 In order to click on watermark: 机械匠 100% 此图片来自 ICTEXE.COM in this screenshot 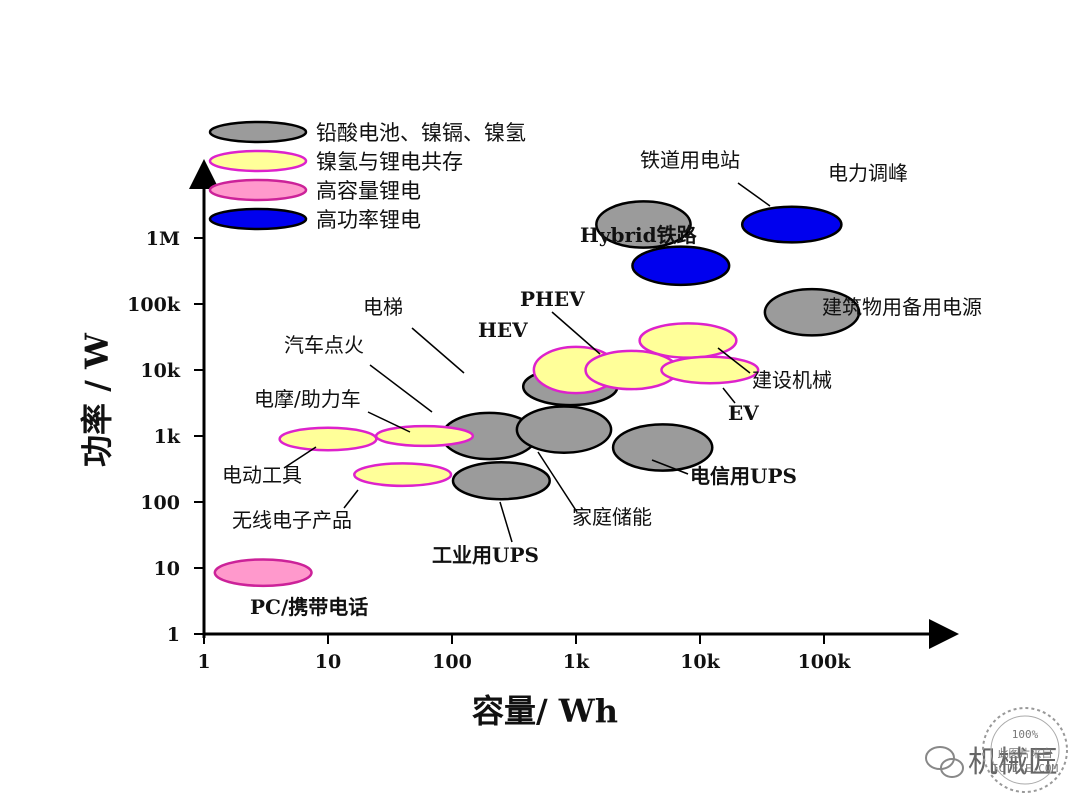, I will do `click(996, 750)`.